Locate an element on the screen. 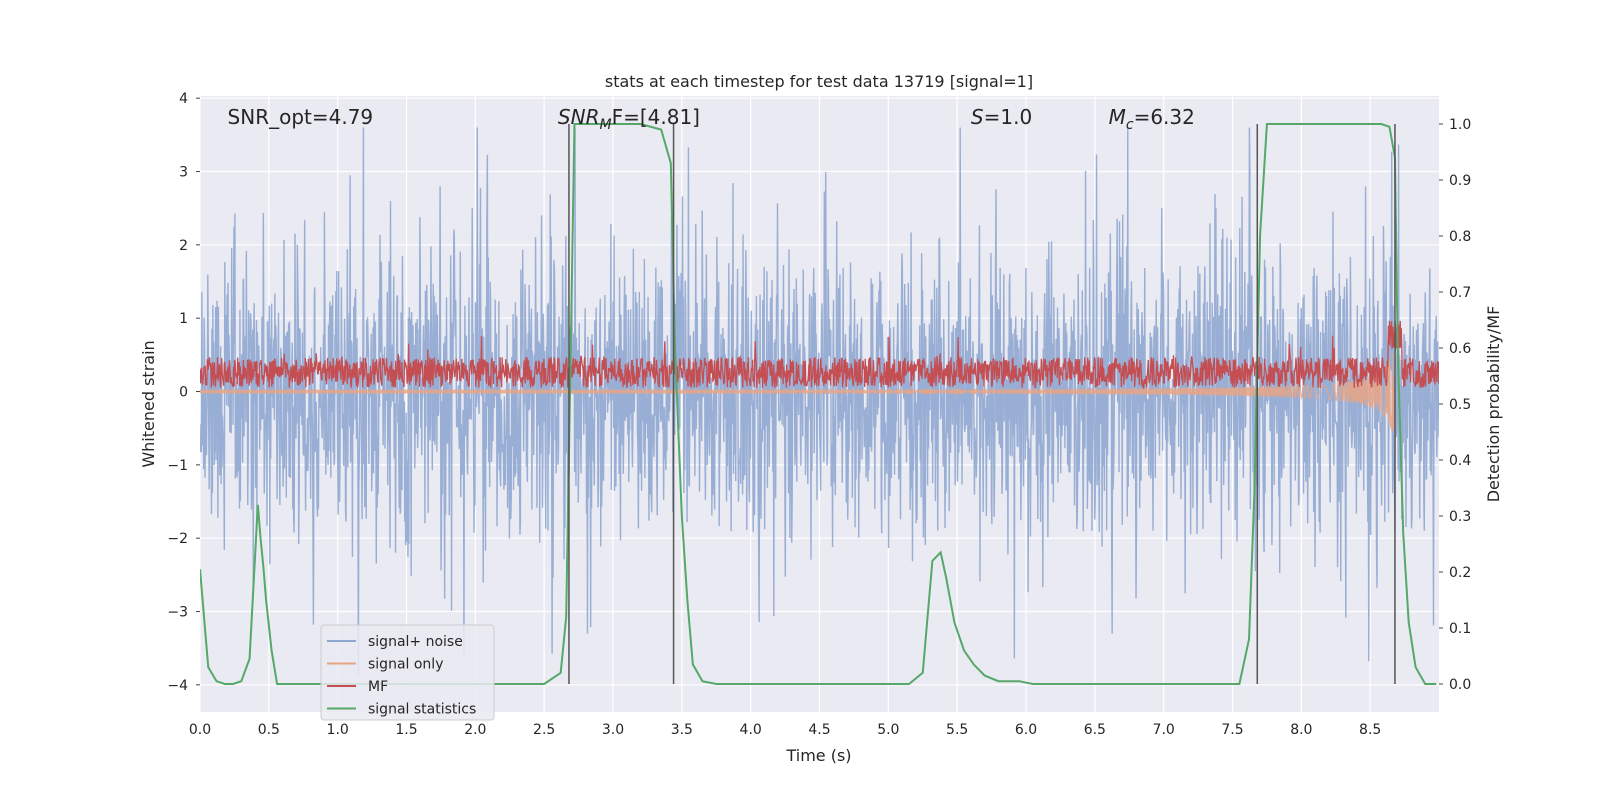 This screenshot has width=1600, height=800. y-right-tick-labels: 1.0 0.9 0.8 0.7 0.6 0.5 0.4 0.3 0.2 0.1 0.0 is located at coordinates (1455, 405).